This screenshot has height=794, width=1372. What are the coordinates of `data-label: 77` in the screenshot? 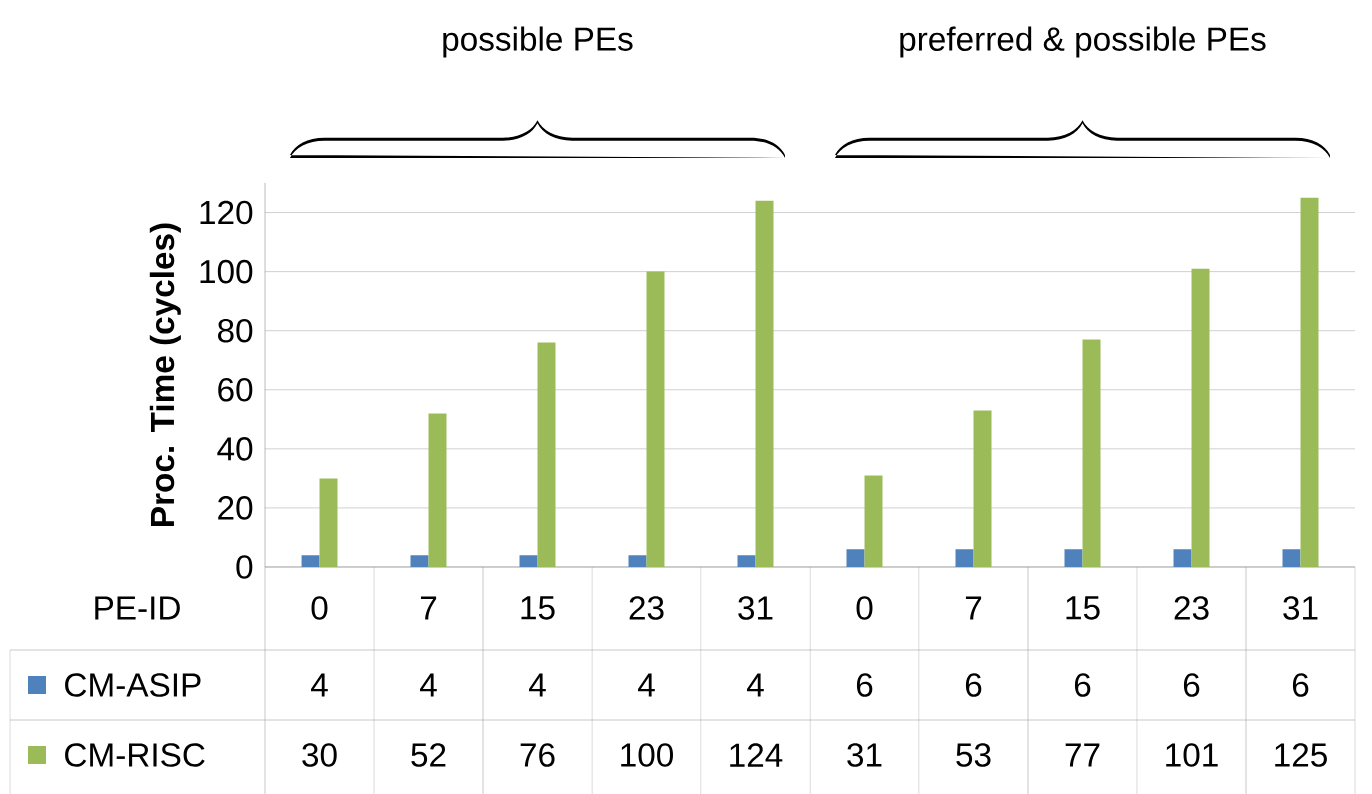 It's located at (1082, 755).